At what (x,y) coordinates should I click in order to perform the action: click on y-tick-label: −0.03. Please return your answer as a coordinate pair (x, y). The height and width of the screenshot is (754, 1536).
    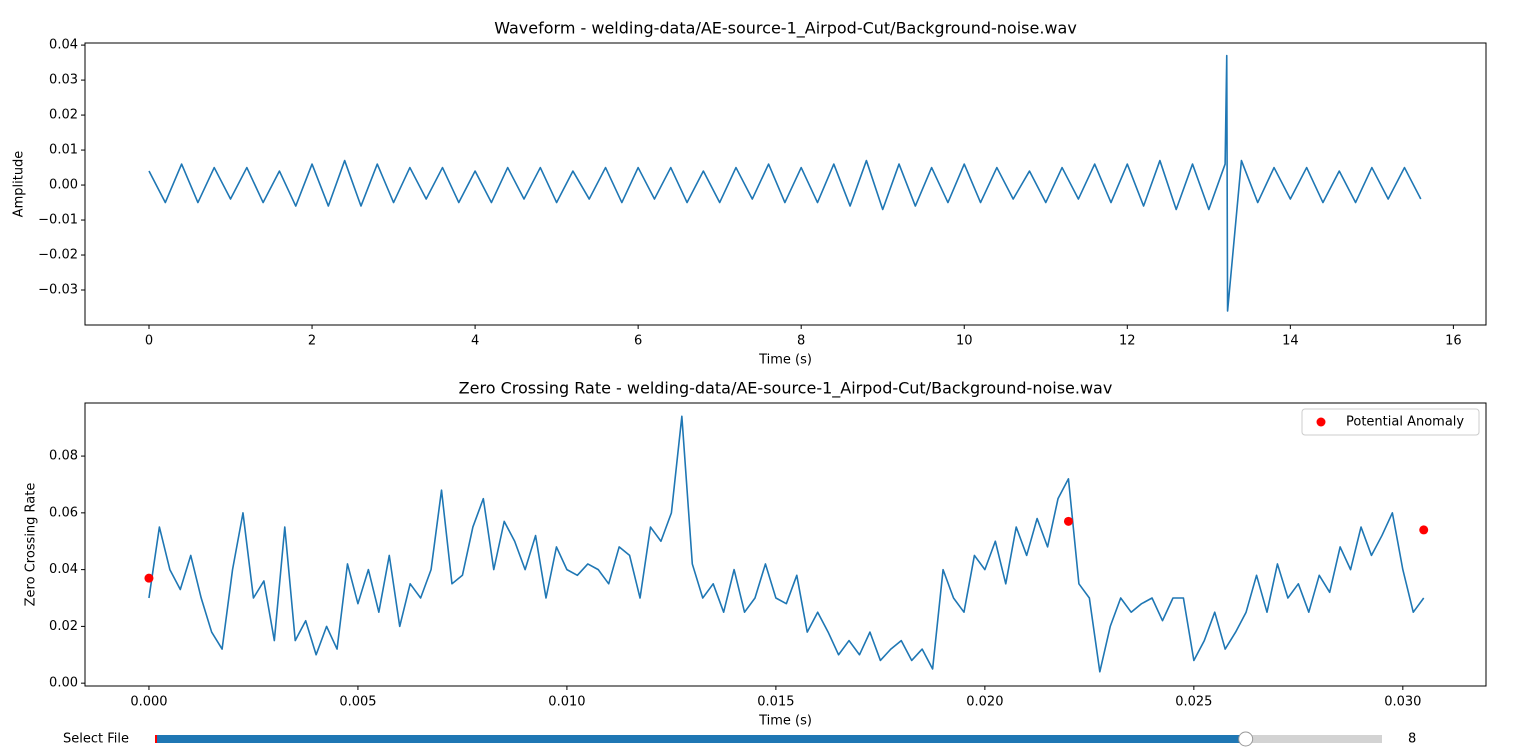
    Looking at the image, I should click on (58, 290).